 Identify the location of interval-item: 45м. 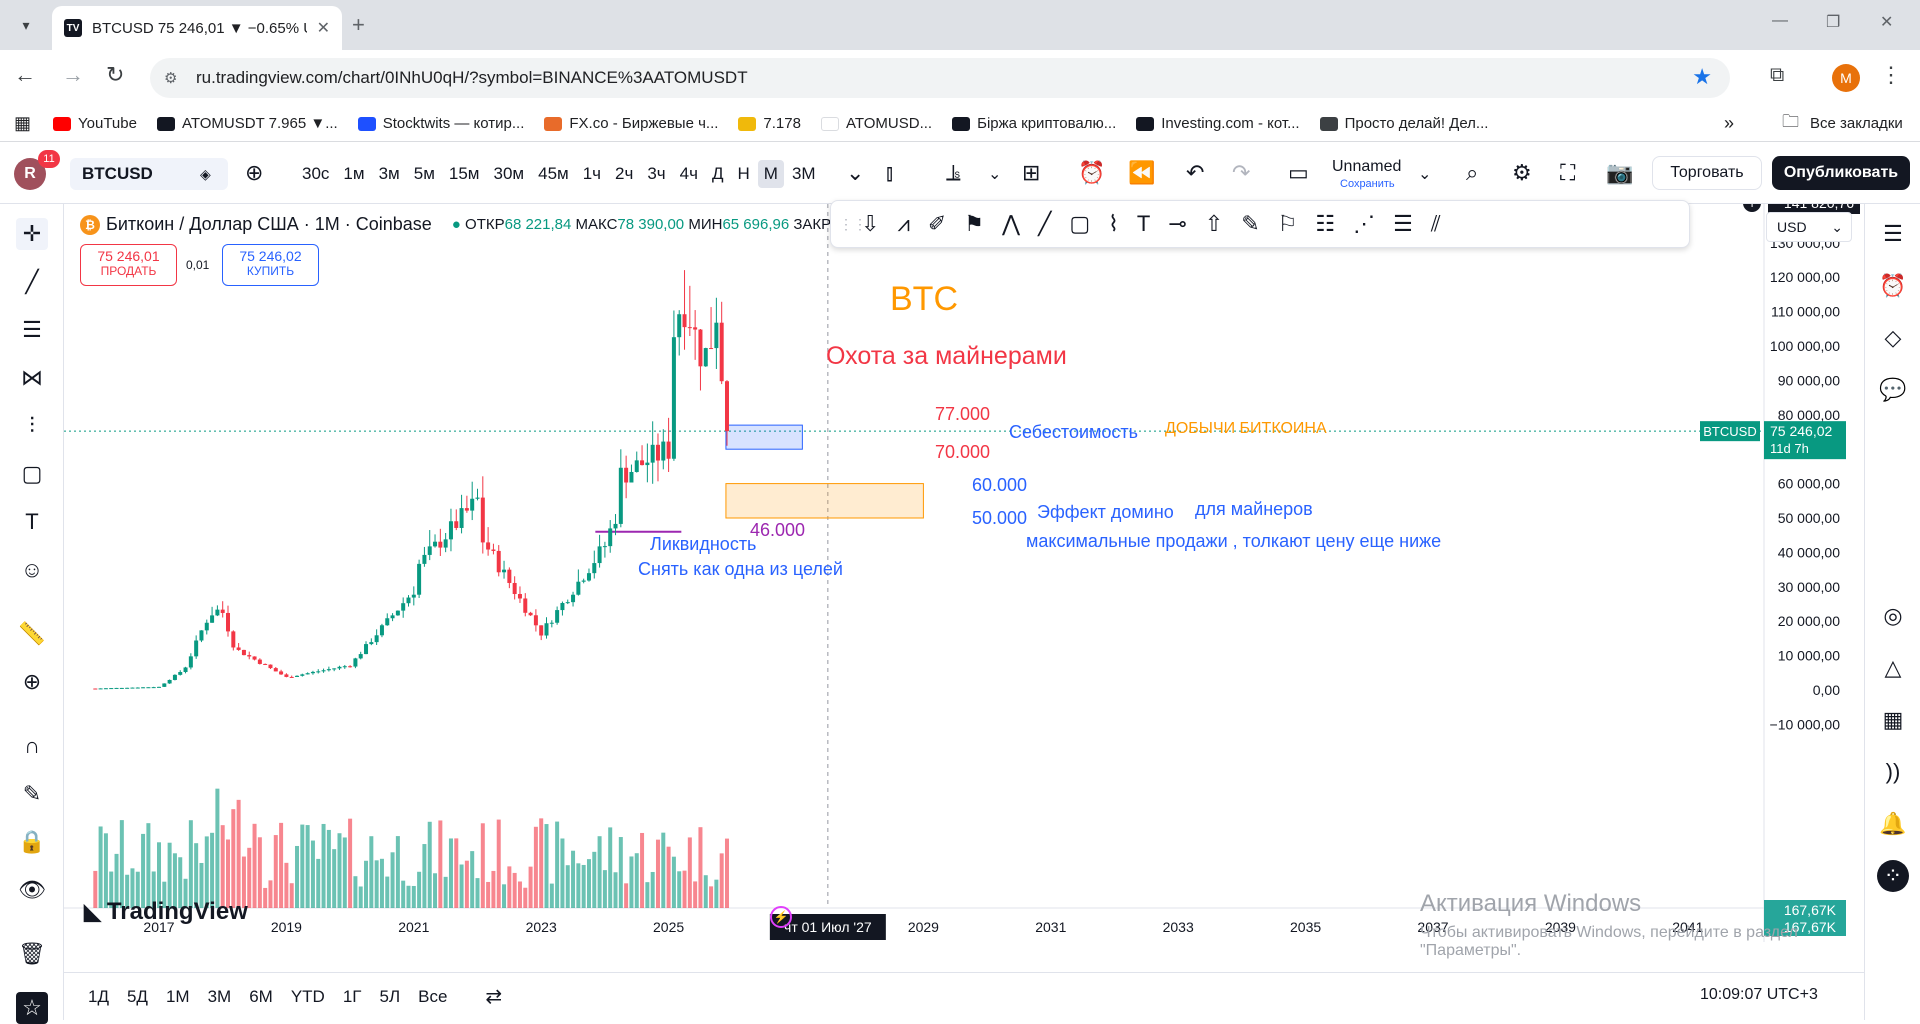
(553, 173).